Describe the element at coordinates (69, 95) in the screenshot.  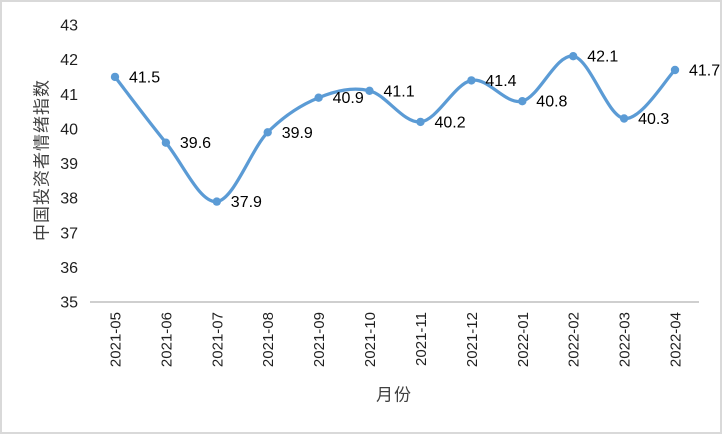
I see `y-tick-label: 41` at that location.